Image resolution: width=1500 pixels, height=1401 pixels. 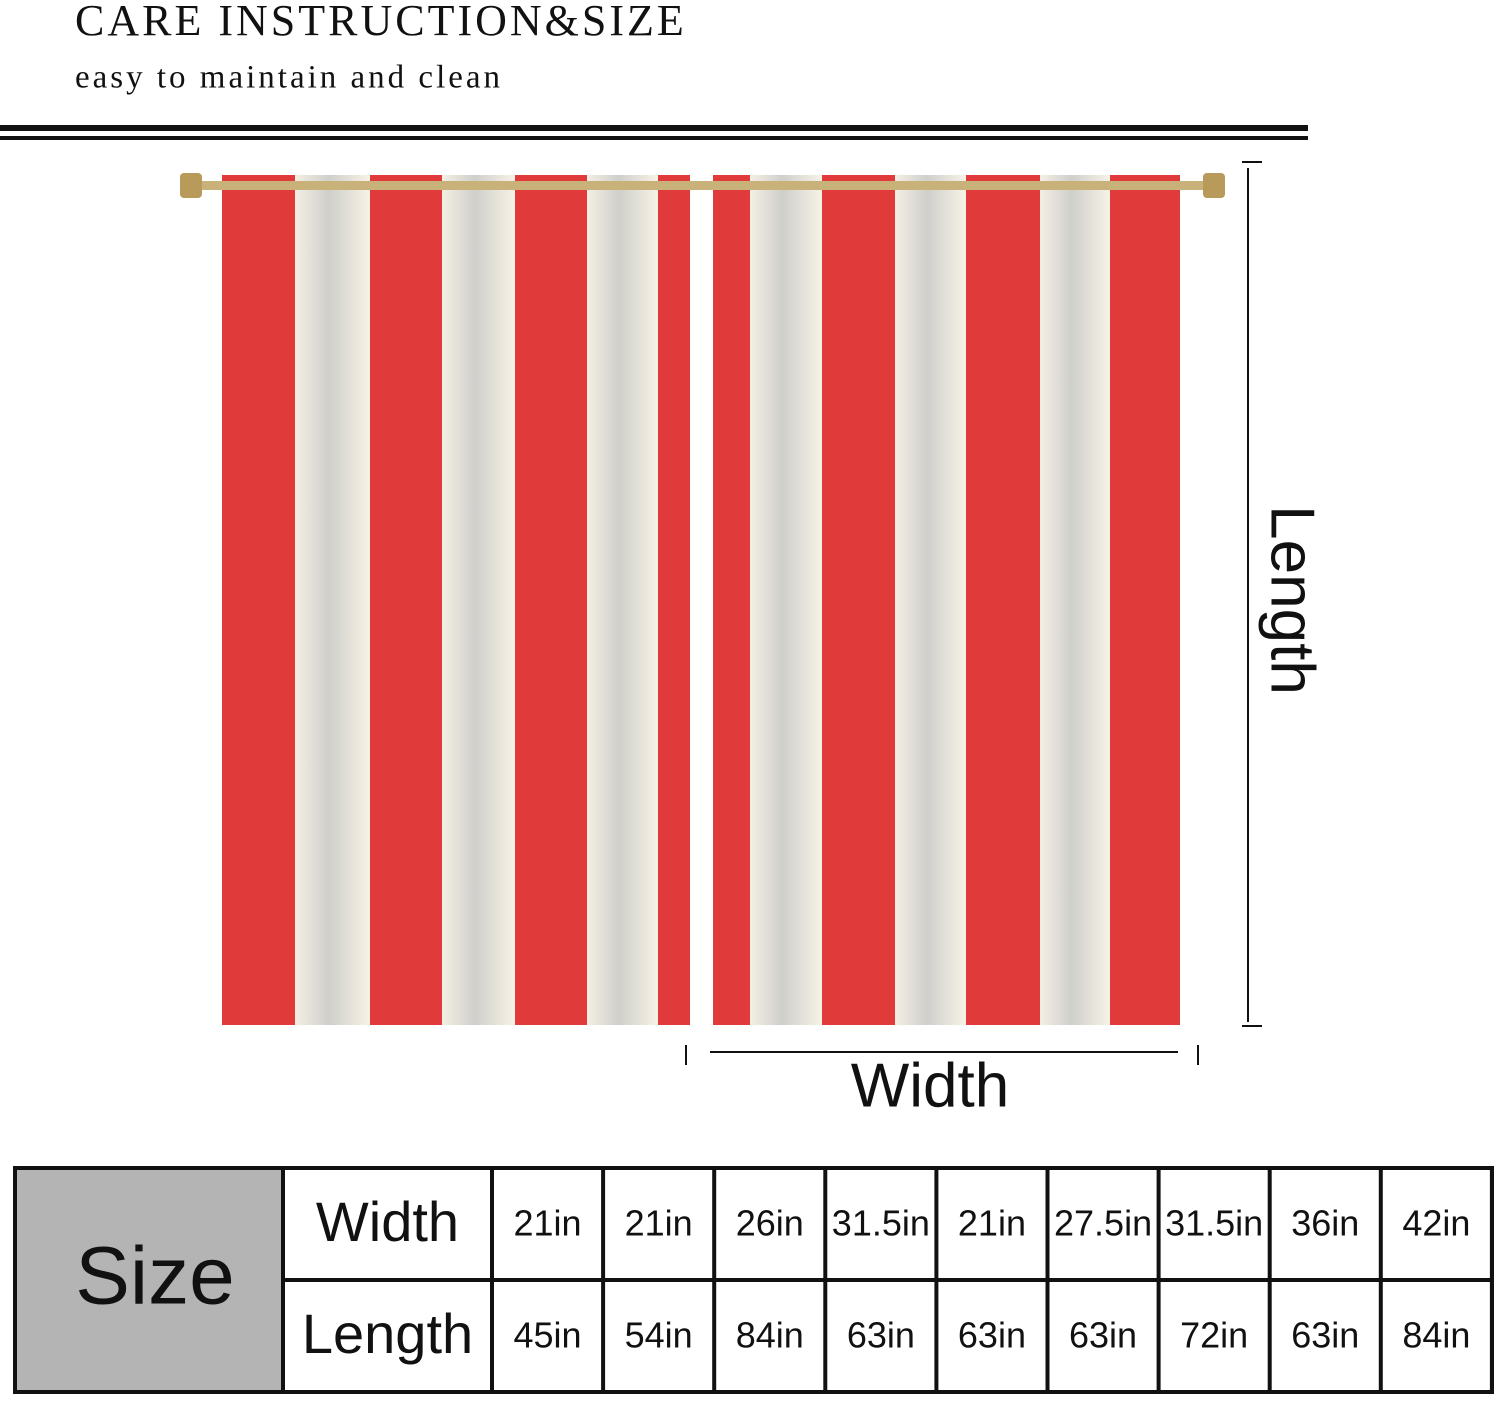 I want to click on size-cell, so click(x=149, y=1280).